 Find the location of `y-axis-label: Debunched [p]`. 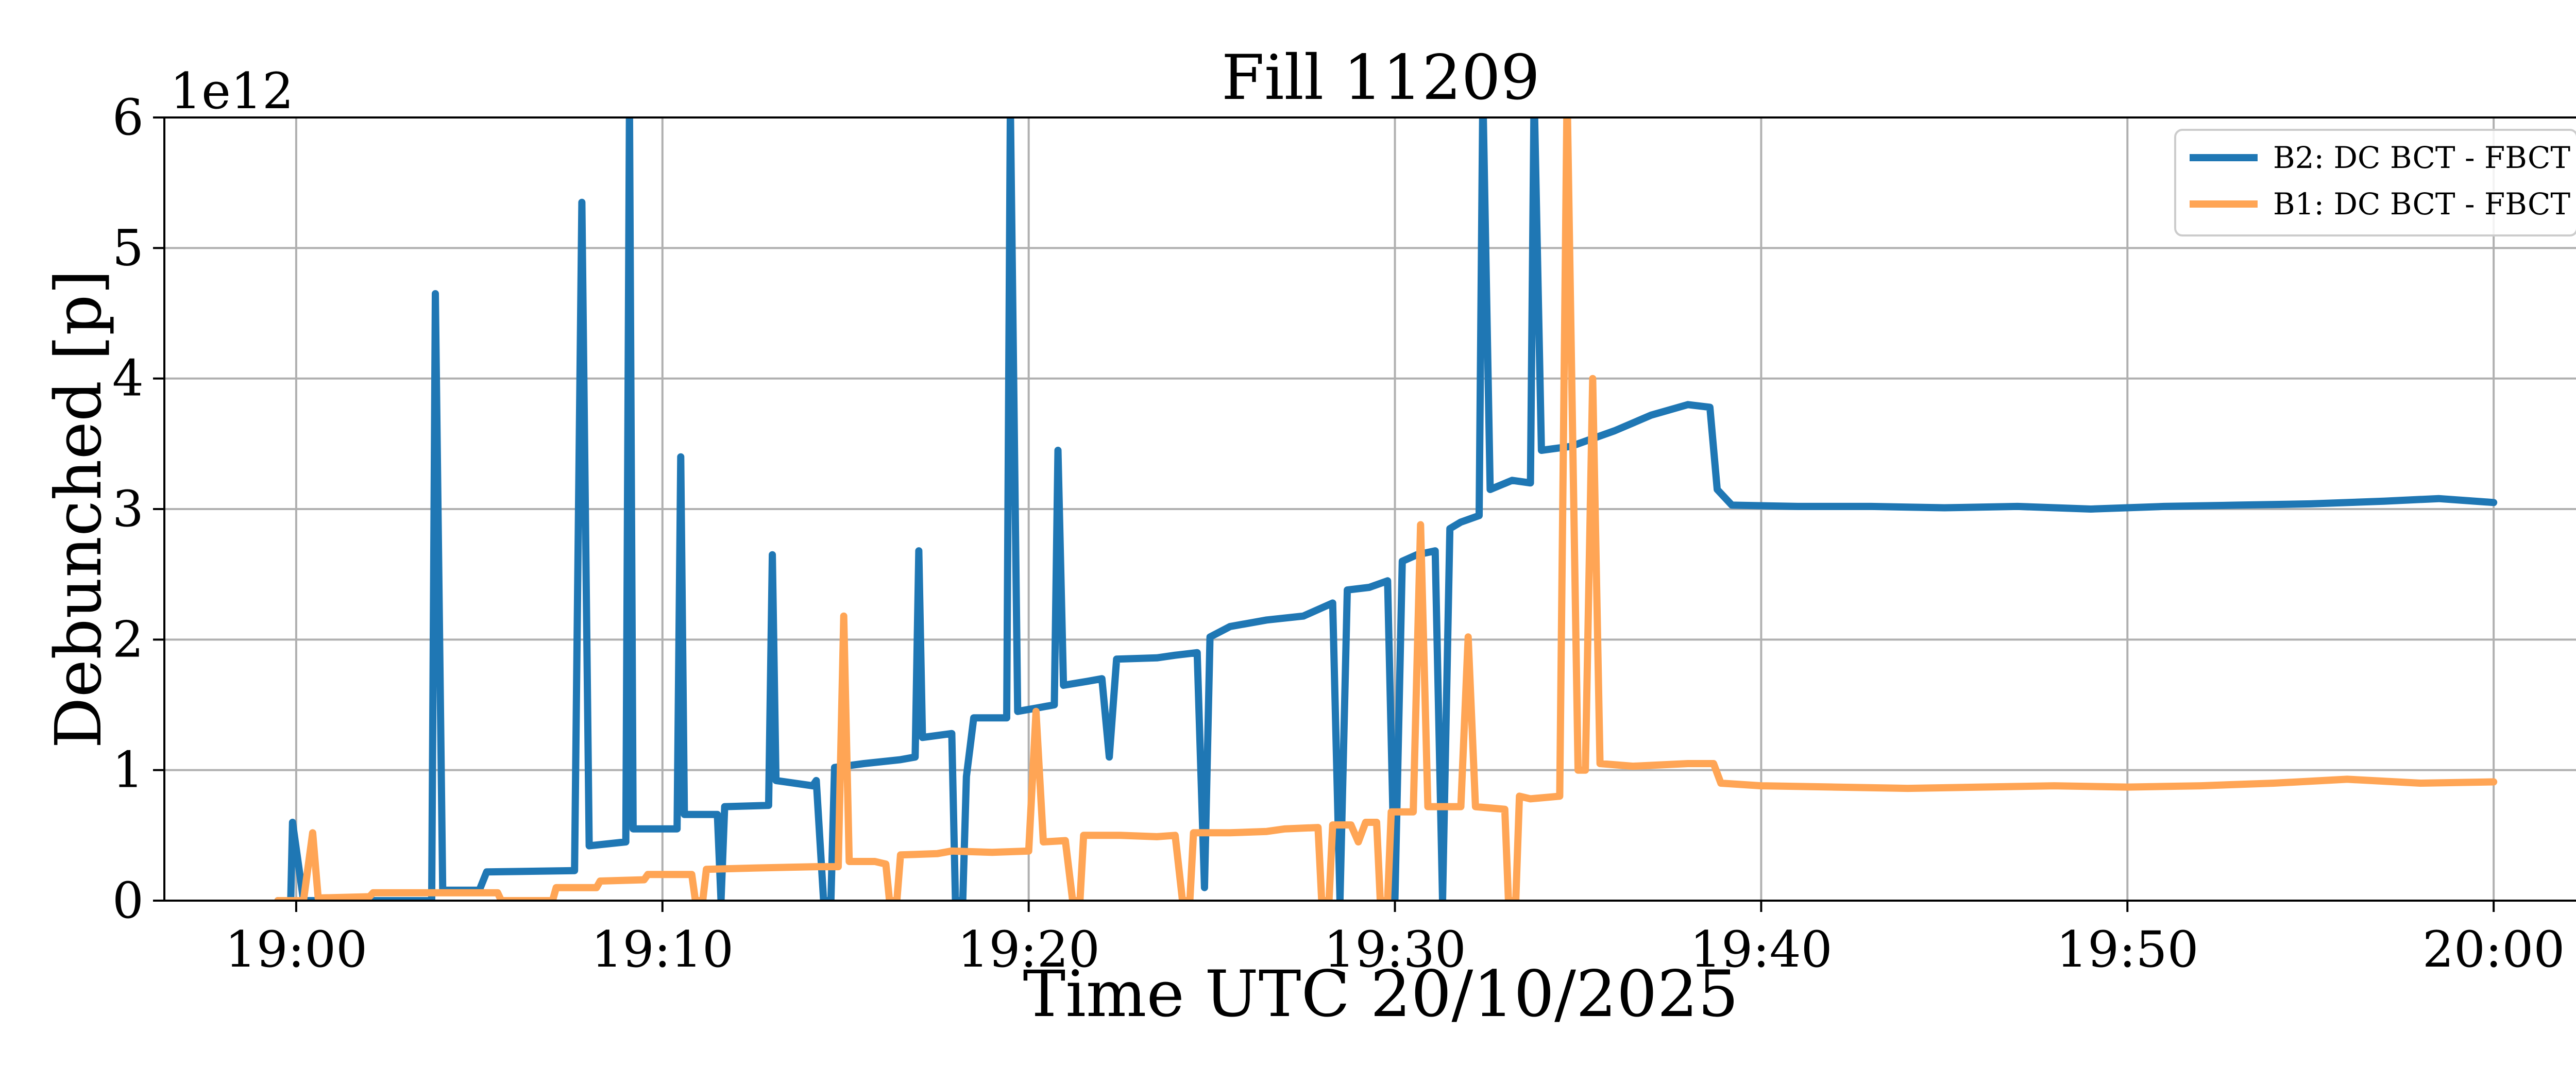

y-axis-label: Debunched [p] is located at coordinates (79, 509).